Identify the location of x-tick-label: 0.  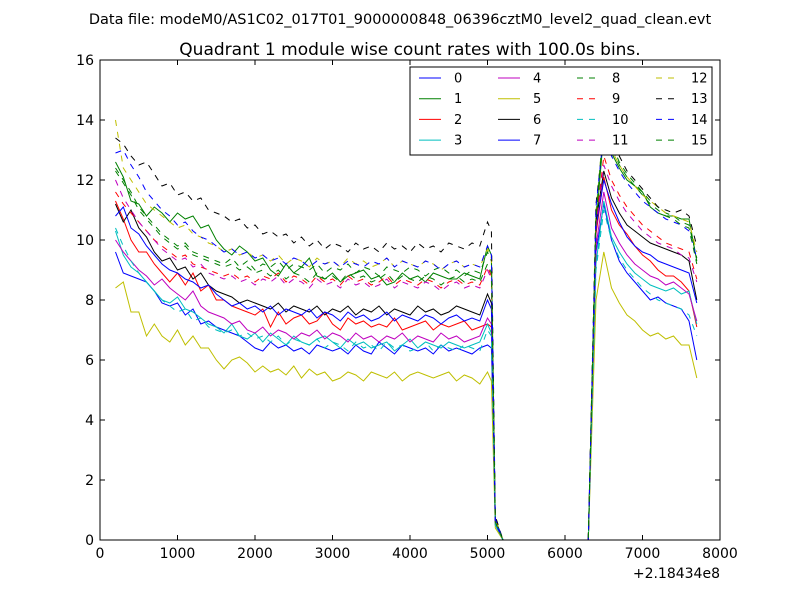
(100, 554).